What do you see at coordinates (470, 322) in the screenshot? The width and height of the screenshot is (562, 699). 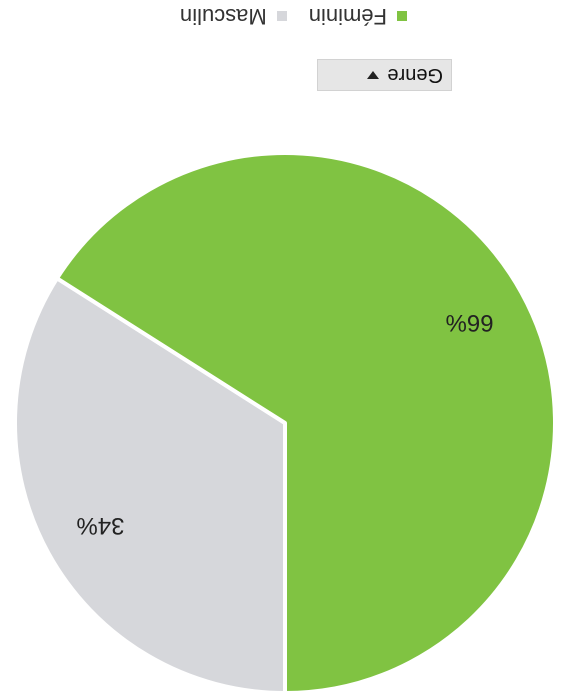 I see `data-label-feminin: 66%` at bounding box center [470, 322].